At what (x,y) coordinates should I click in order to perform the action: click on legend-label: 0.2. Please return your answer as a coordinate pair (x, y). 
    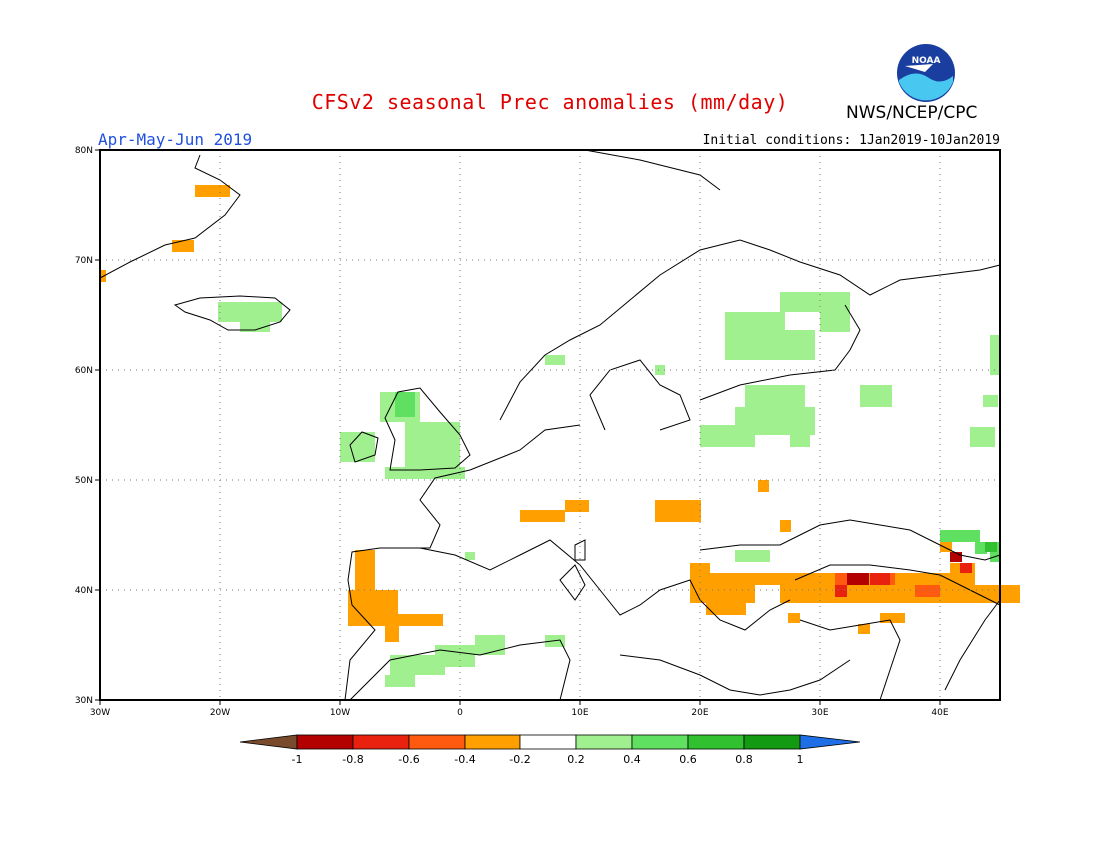
    Looking at the image, I should click on (576, 759).